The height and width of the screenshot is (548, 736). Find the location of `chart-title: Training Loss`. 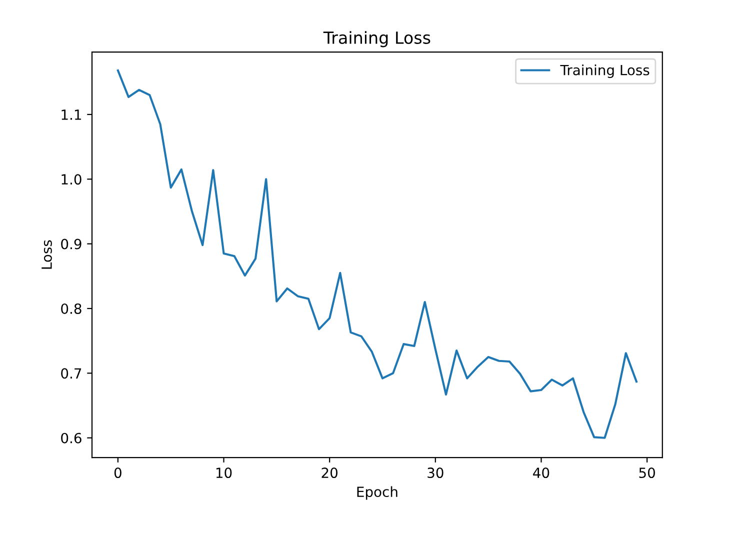

chart-title: Training Loss is located at coordinates (376, 39).